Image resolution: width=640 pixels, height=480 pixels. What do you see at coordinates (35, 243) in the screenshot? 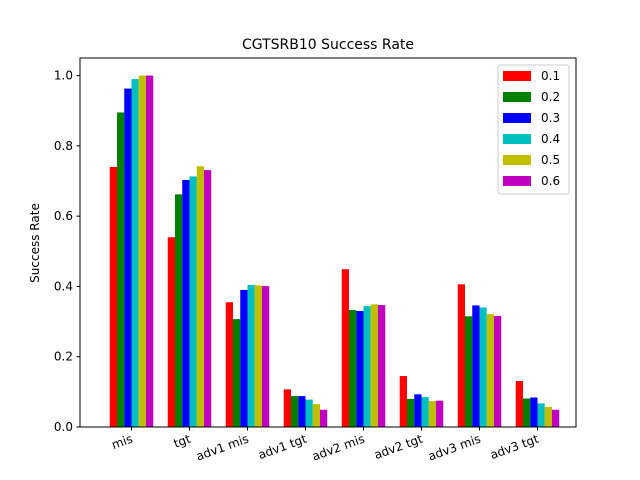
I see `y-axis-label: Success Rate` at bounding box center [35, 243].